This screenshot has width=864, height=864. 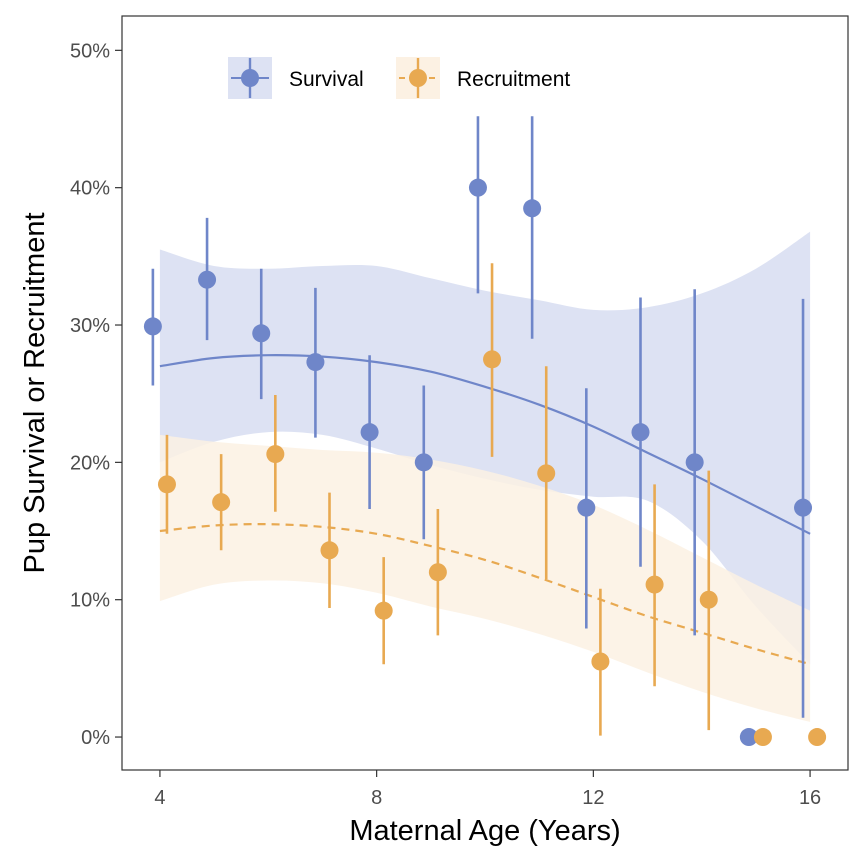 What do you see at coordinates (159, 798) in the screenshot?
I see `x-tick-label: 4` at bounding box center [159, 798].